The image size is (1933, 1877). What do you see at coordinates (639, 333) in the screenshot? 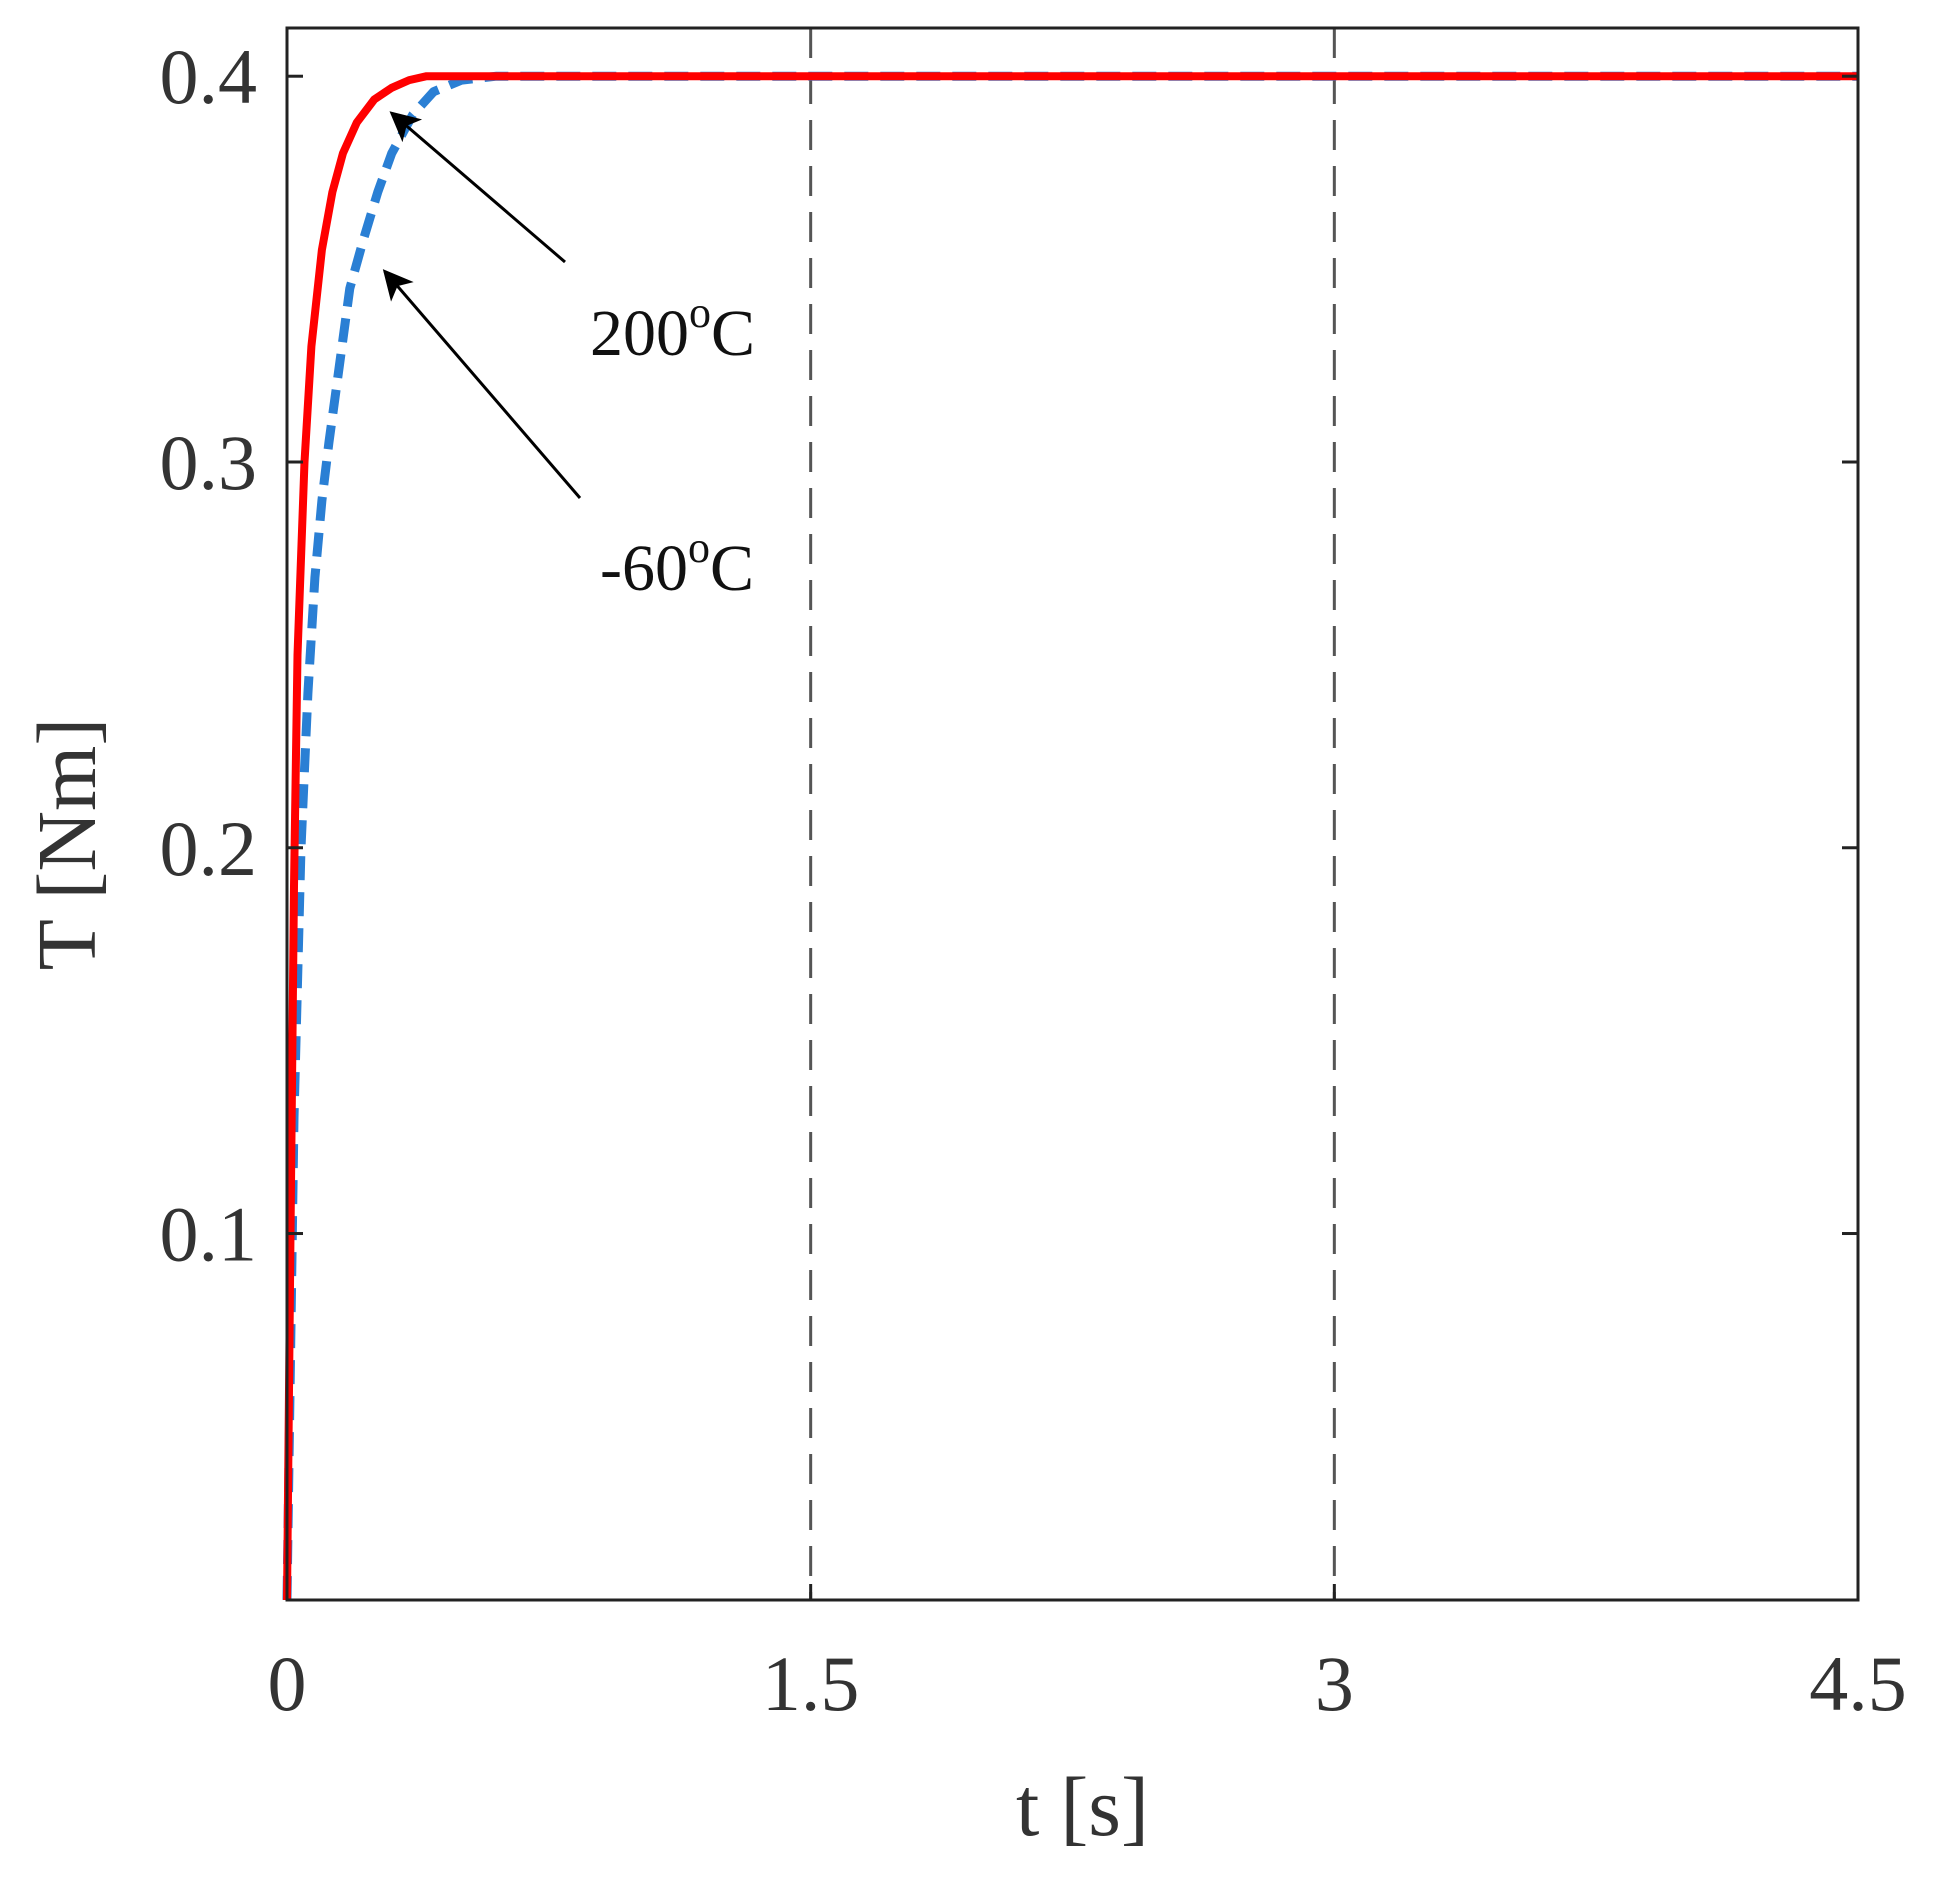
I see `annotation-value: 200` at bounding box center [639, 333].